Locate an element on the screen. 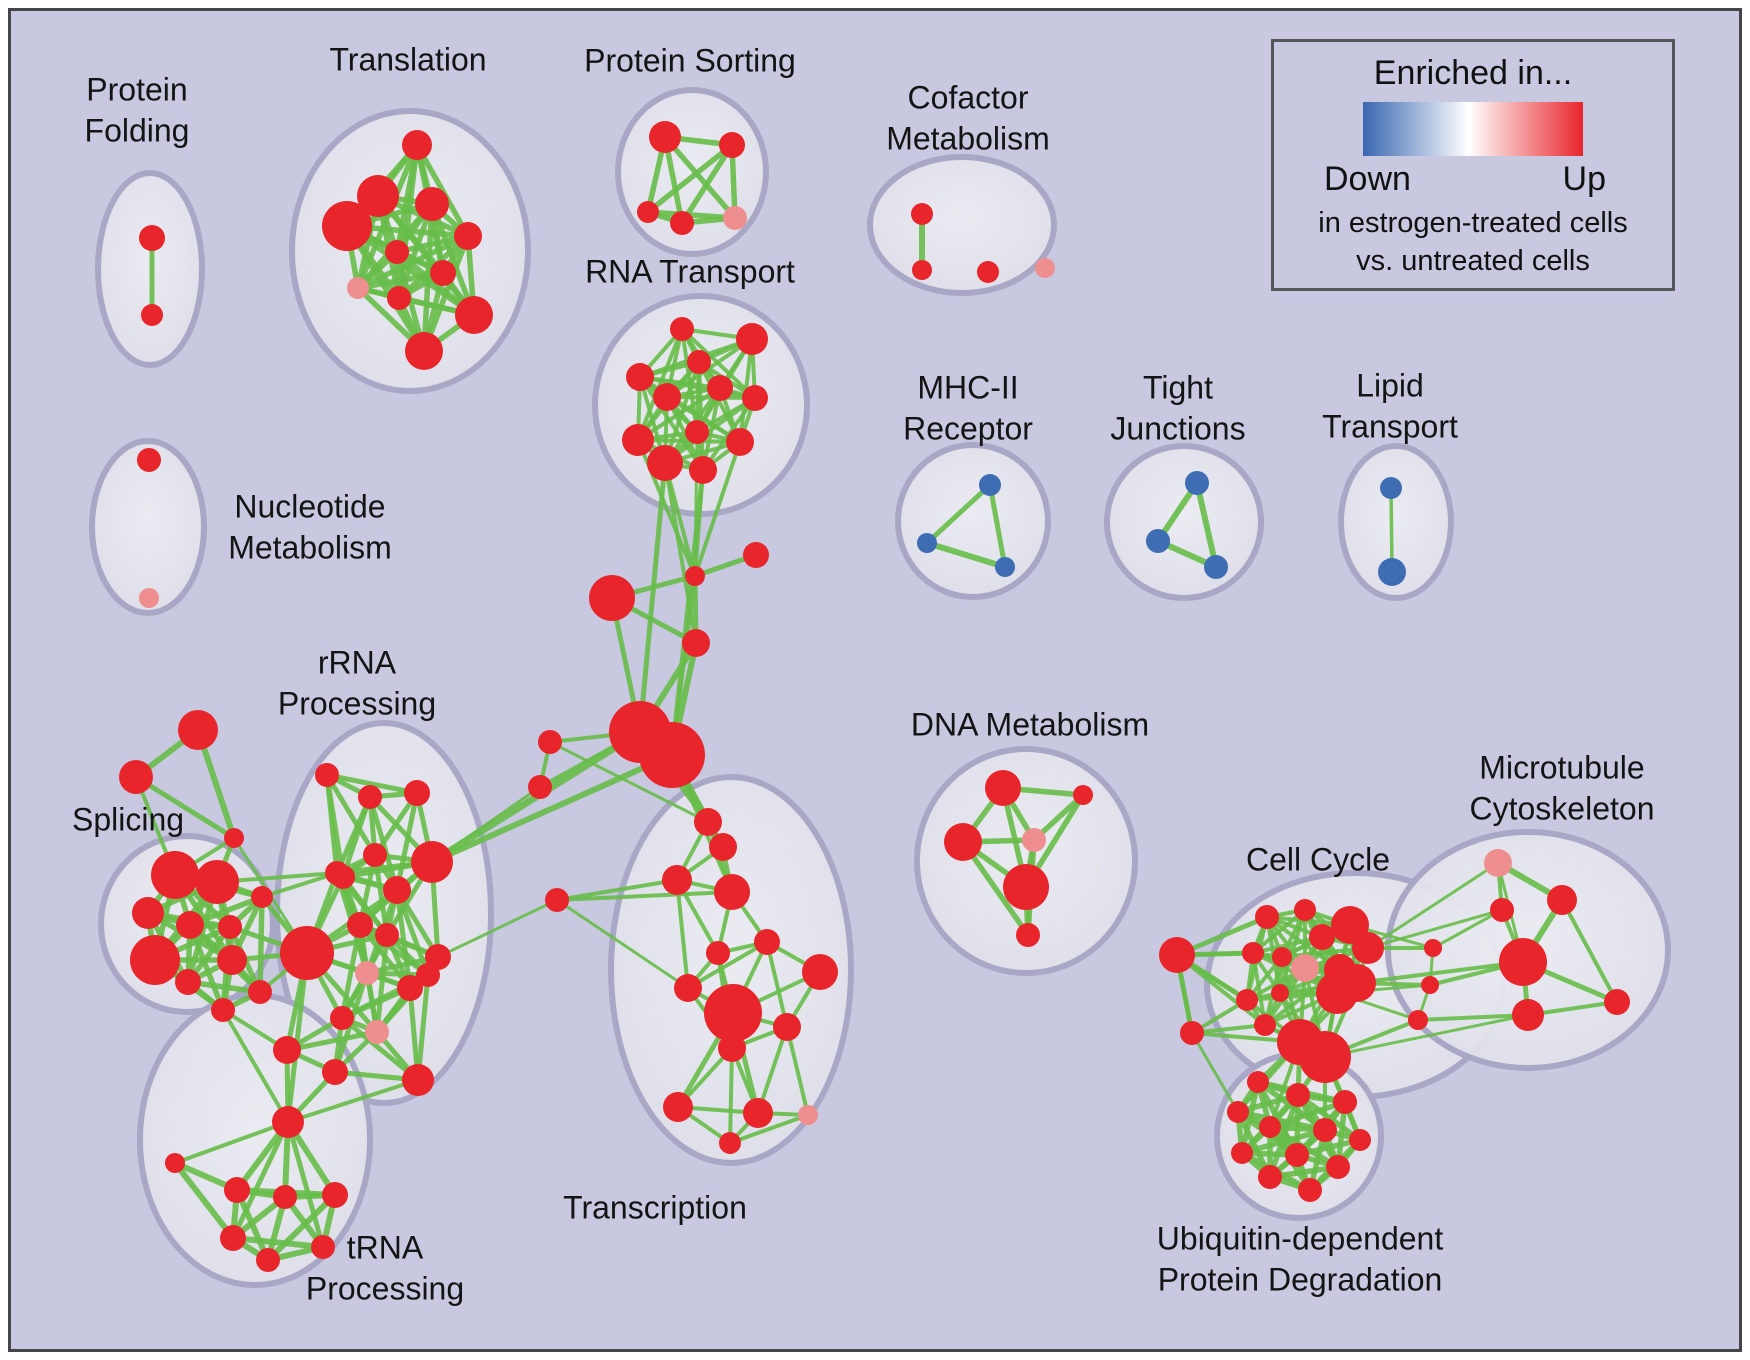  node-t8 is located at coordinates (358, 288).